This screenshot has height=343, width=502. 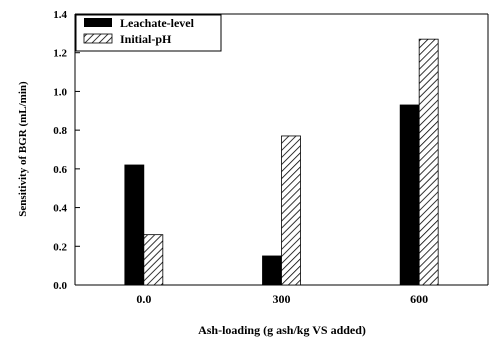 What do you see at coordinates (60, 209) in the screenshot?
I see `y-tick-label: 0.4` at bounding box center [60, 209].